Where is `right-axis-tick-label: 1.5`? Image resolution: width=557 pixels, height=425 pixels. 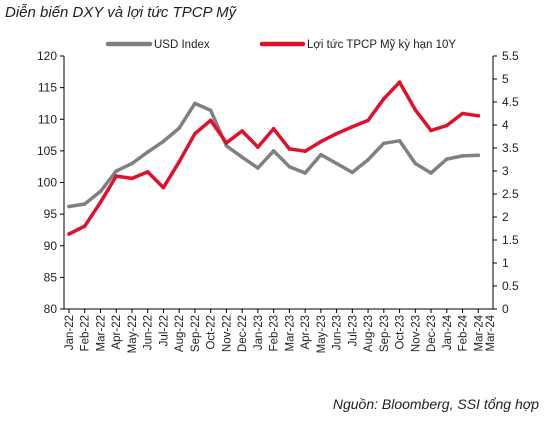
right-axis-tick-label: 1.5 is located at coordinates (510, 240).